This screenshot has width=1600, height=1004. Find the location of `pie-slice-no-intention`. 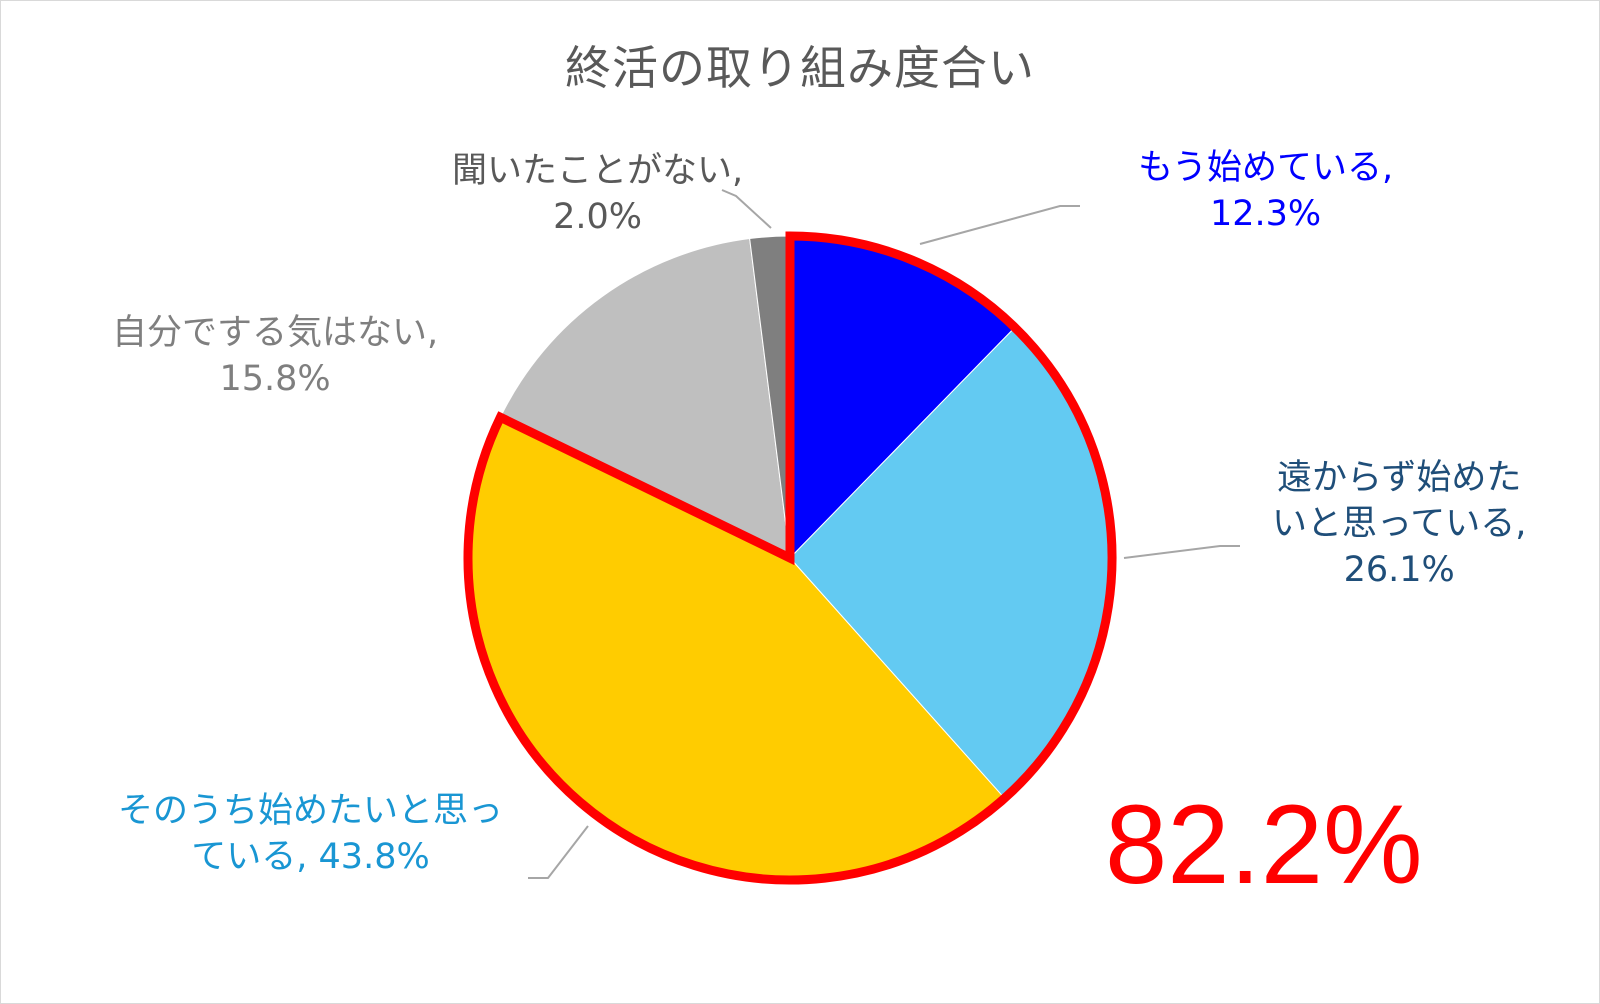

pie-slice-no-intention is located at coordinates (645, 398).